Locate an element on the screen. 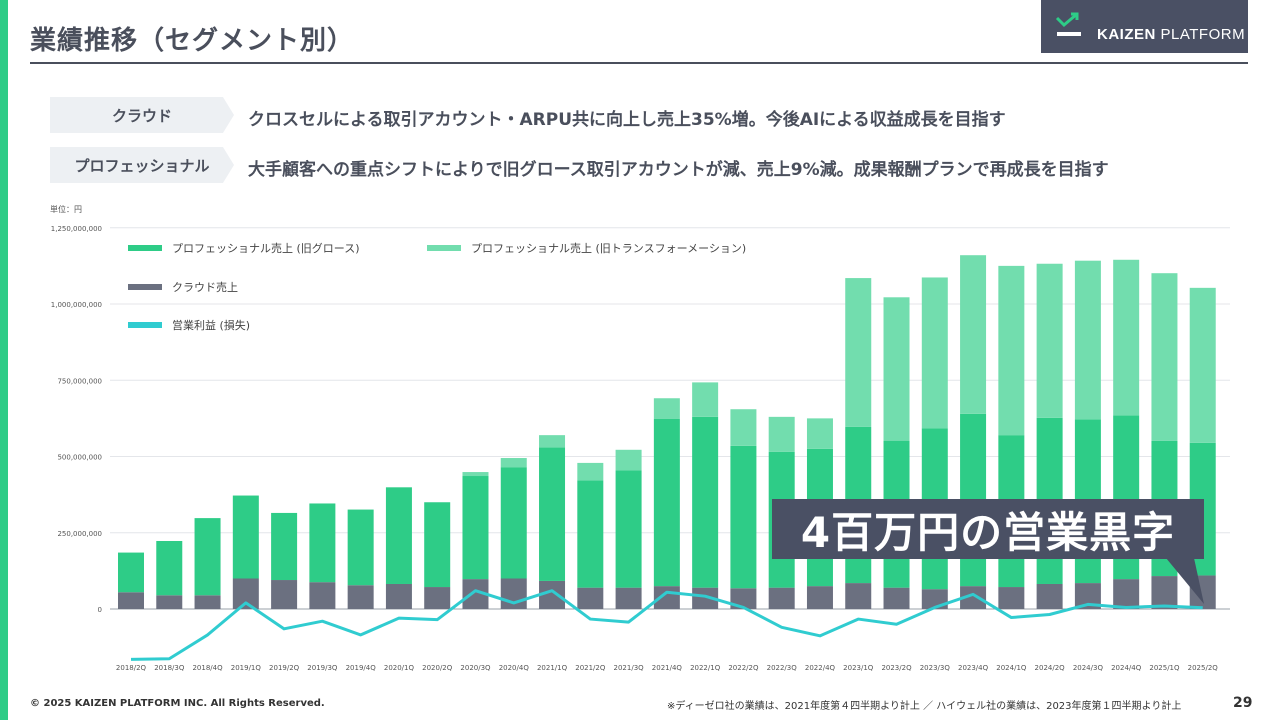 This screenshot has width=1280, height=720. x-tick-label: 2023/1Q is located at coordinates (858, 668).